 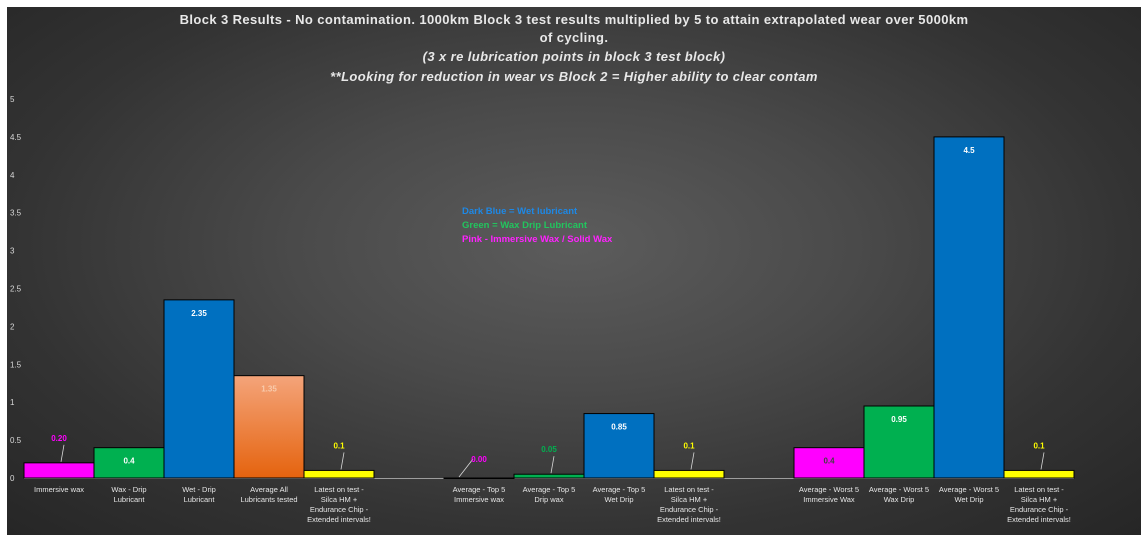 I want to click on category-label: Wax Drip, so click(x=899, y=499).